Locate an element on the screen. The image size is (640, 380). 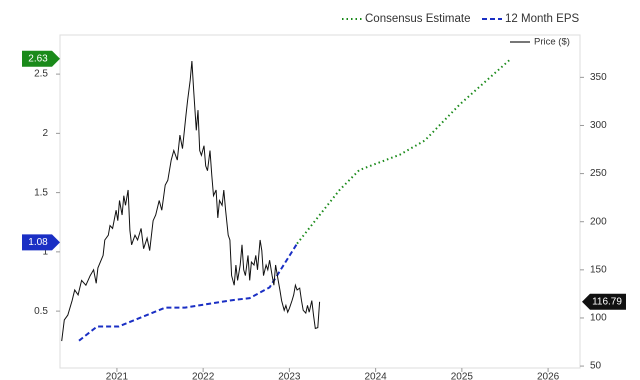
x-tick-label: 2024 is located at coordinates (375, 376).